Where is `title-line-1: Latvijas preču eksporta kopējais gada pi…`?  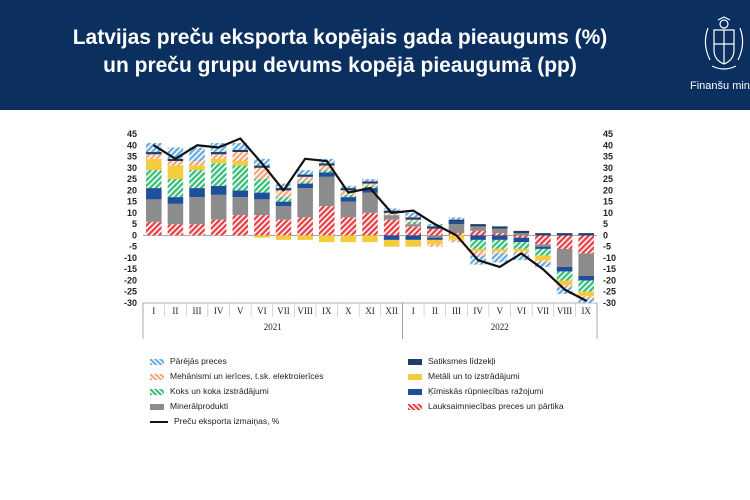
title-line-1: Latvijas preču eksporta kopējais gada pi… is located at coordinates (340, 37).